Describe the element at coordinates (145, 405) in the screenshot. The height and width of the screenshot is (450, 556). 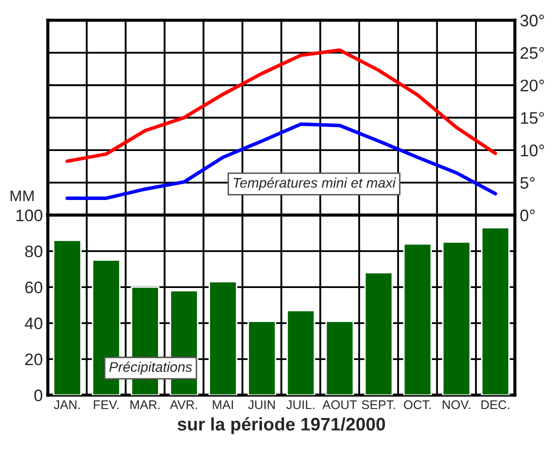
I see `x-tick-label: MAR.` at that location.